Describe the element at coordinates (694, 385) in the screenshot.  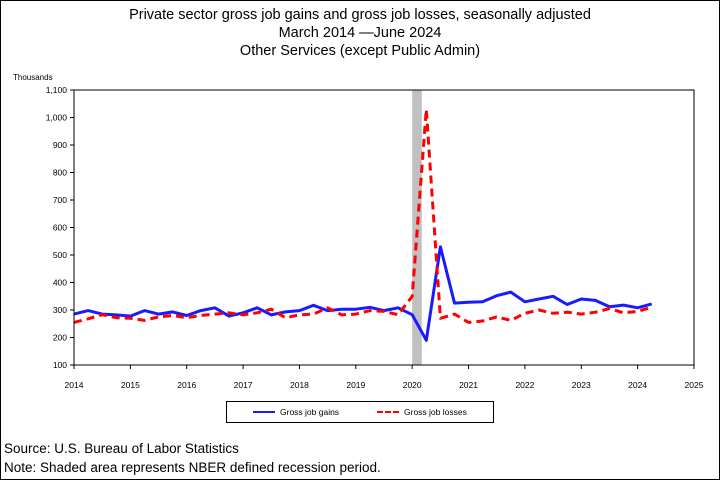
I see `x-tick-label: 2025` at that location.